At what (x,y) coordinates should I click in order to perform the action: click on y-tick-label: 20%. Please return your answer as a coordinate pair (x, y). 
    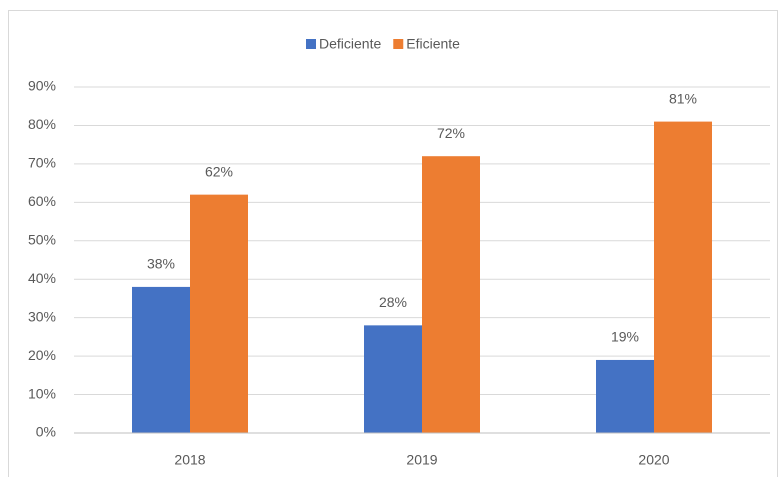
    Looking at the image, I should click on (42, 355).